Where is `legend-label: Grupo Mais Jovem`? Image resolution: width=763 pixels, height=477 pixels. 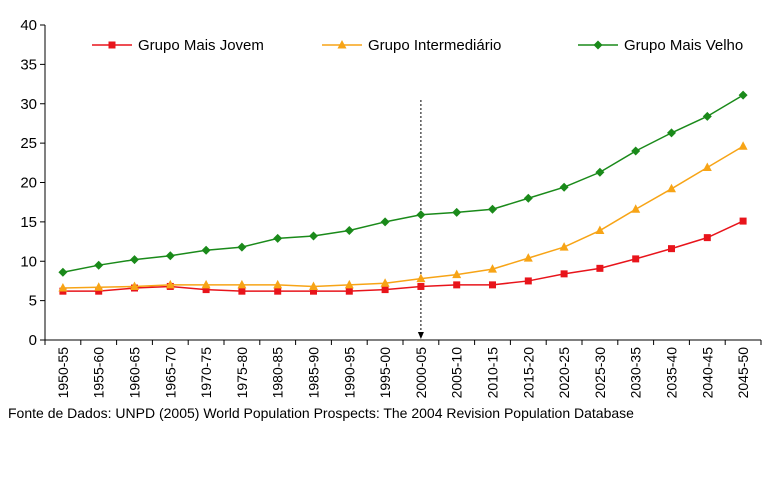 legend-label: Grupo Mais Jovem is located at coordinates (201, 45).